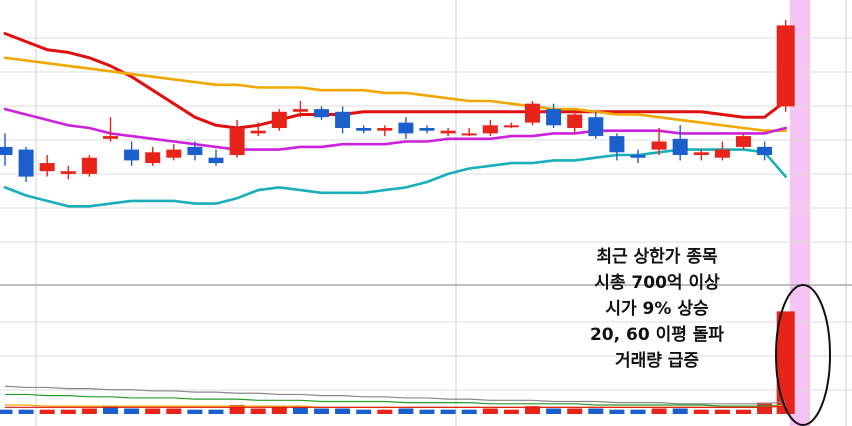 This screenshot has height=426, width=852. Describe the element at coordinates (803, 355) in the screenshot. I see `volume-spike-circle` at that location.